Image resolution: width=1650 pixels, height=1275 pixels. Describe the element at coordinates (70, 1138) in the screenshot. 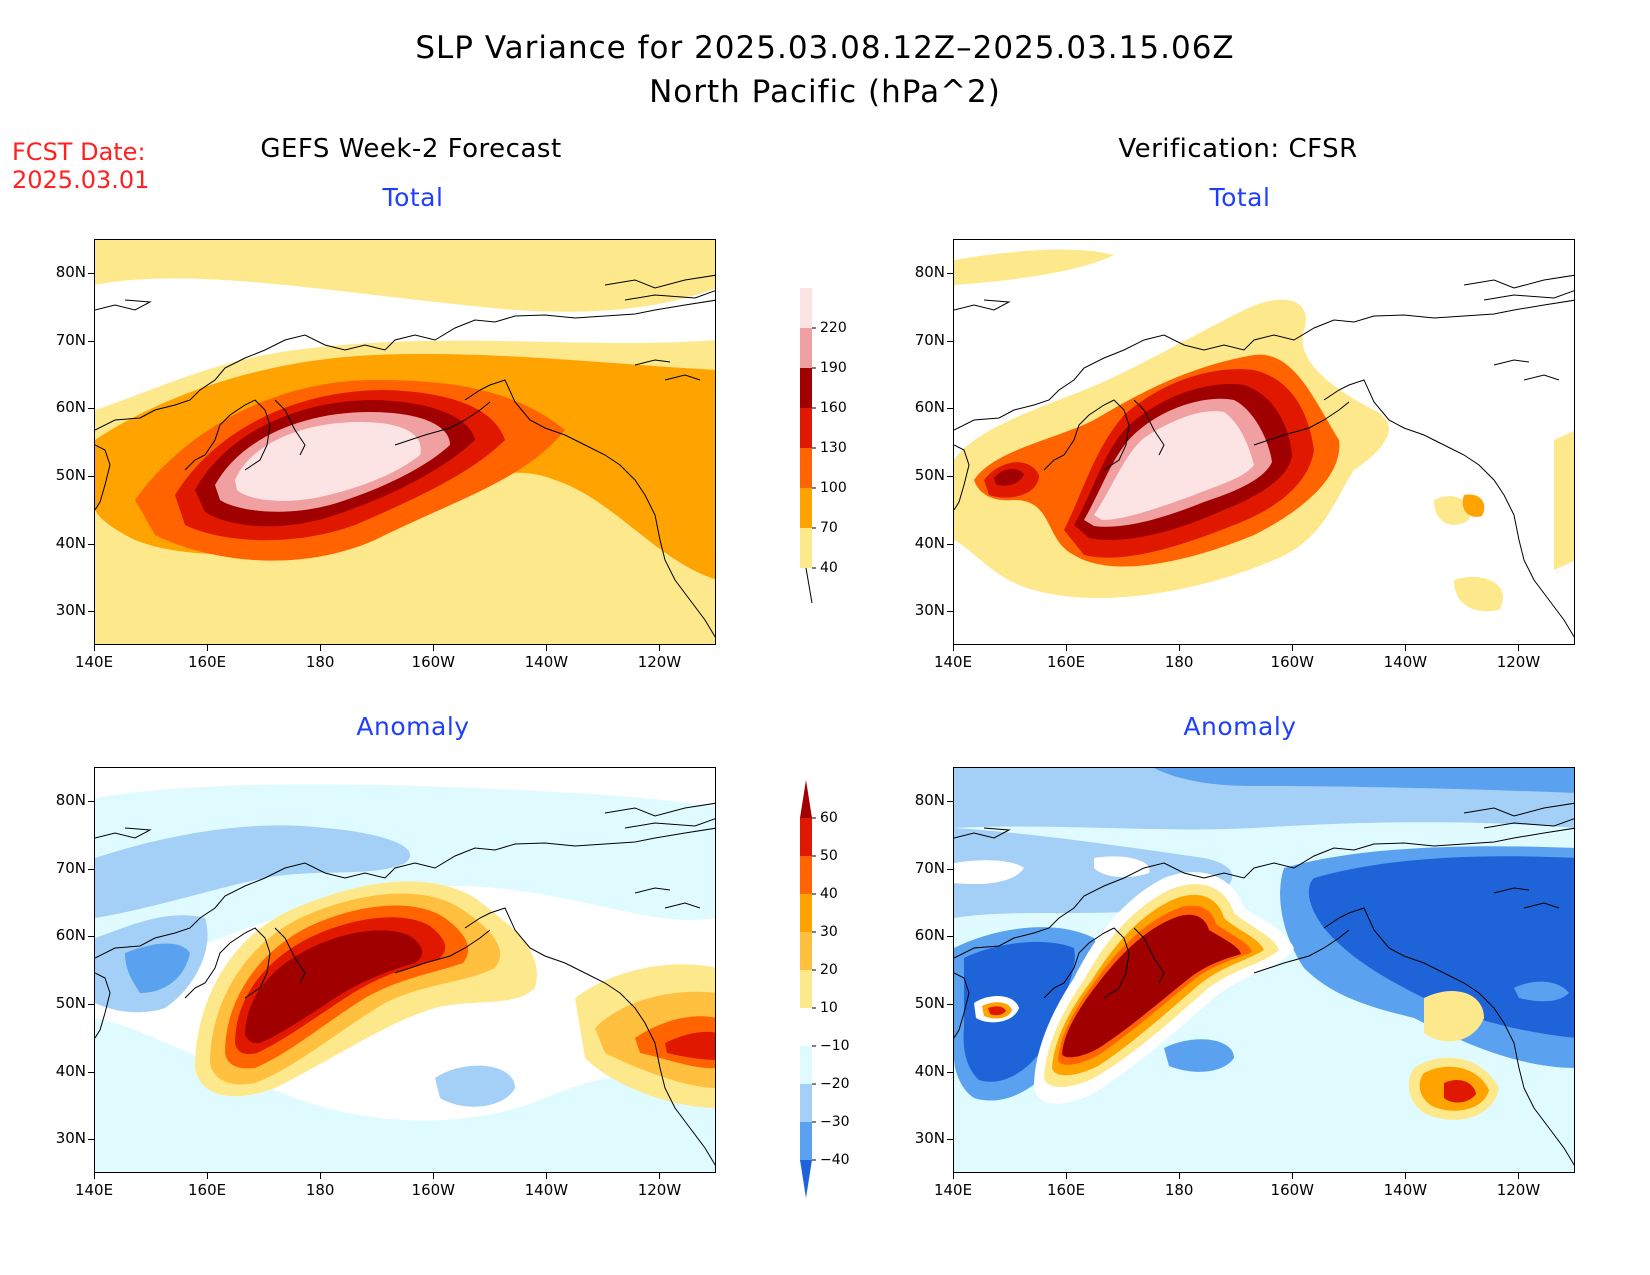

I see `y-tick-label-forecast-anomaly: 30N` at that location.